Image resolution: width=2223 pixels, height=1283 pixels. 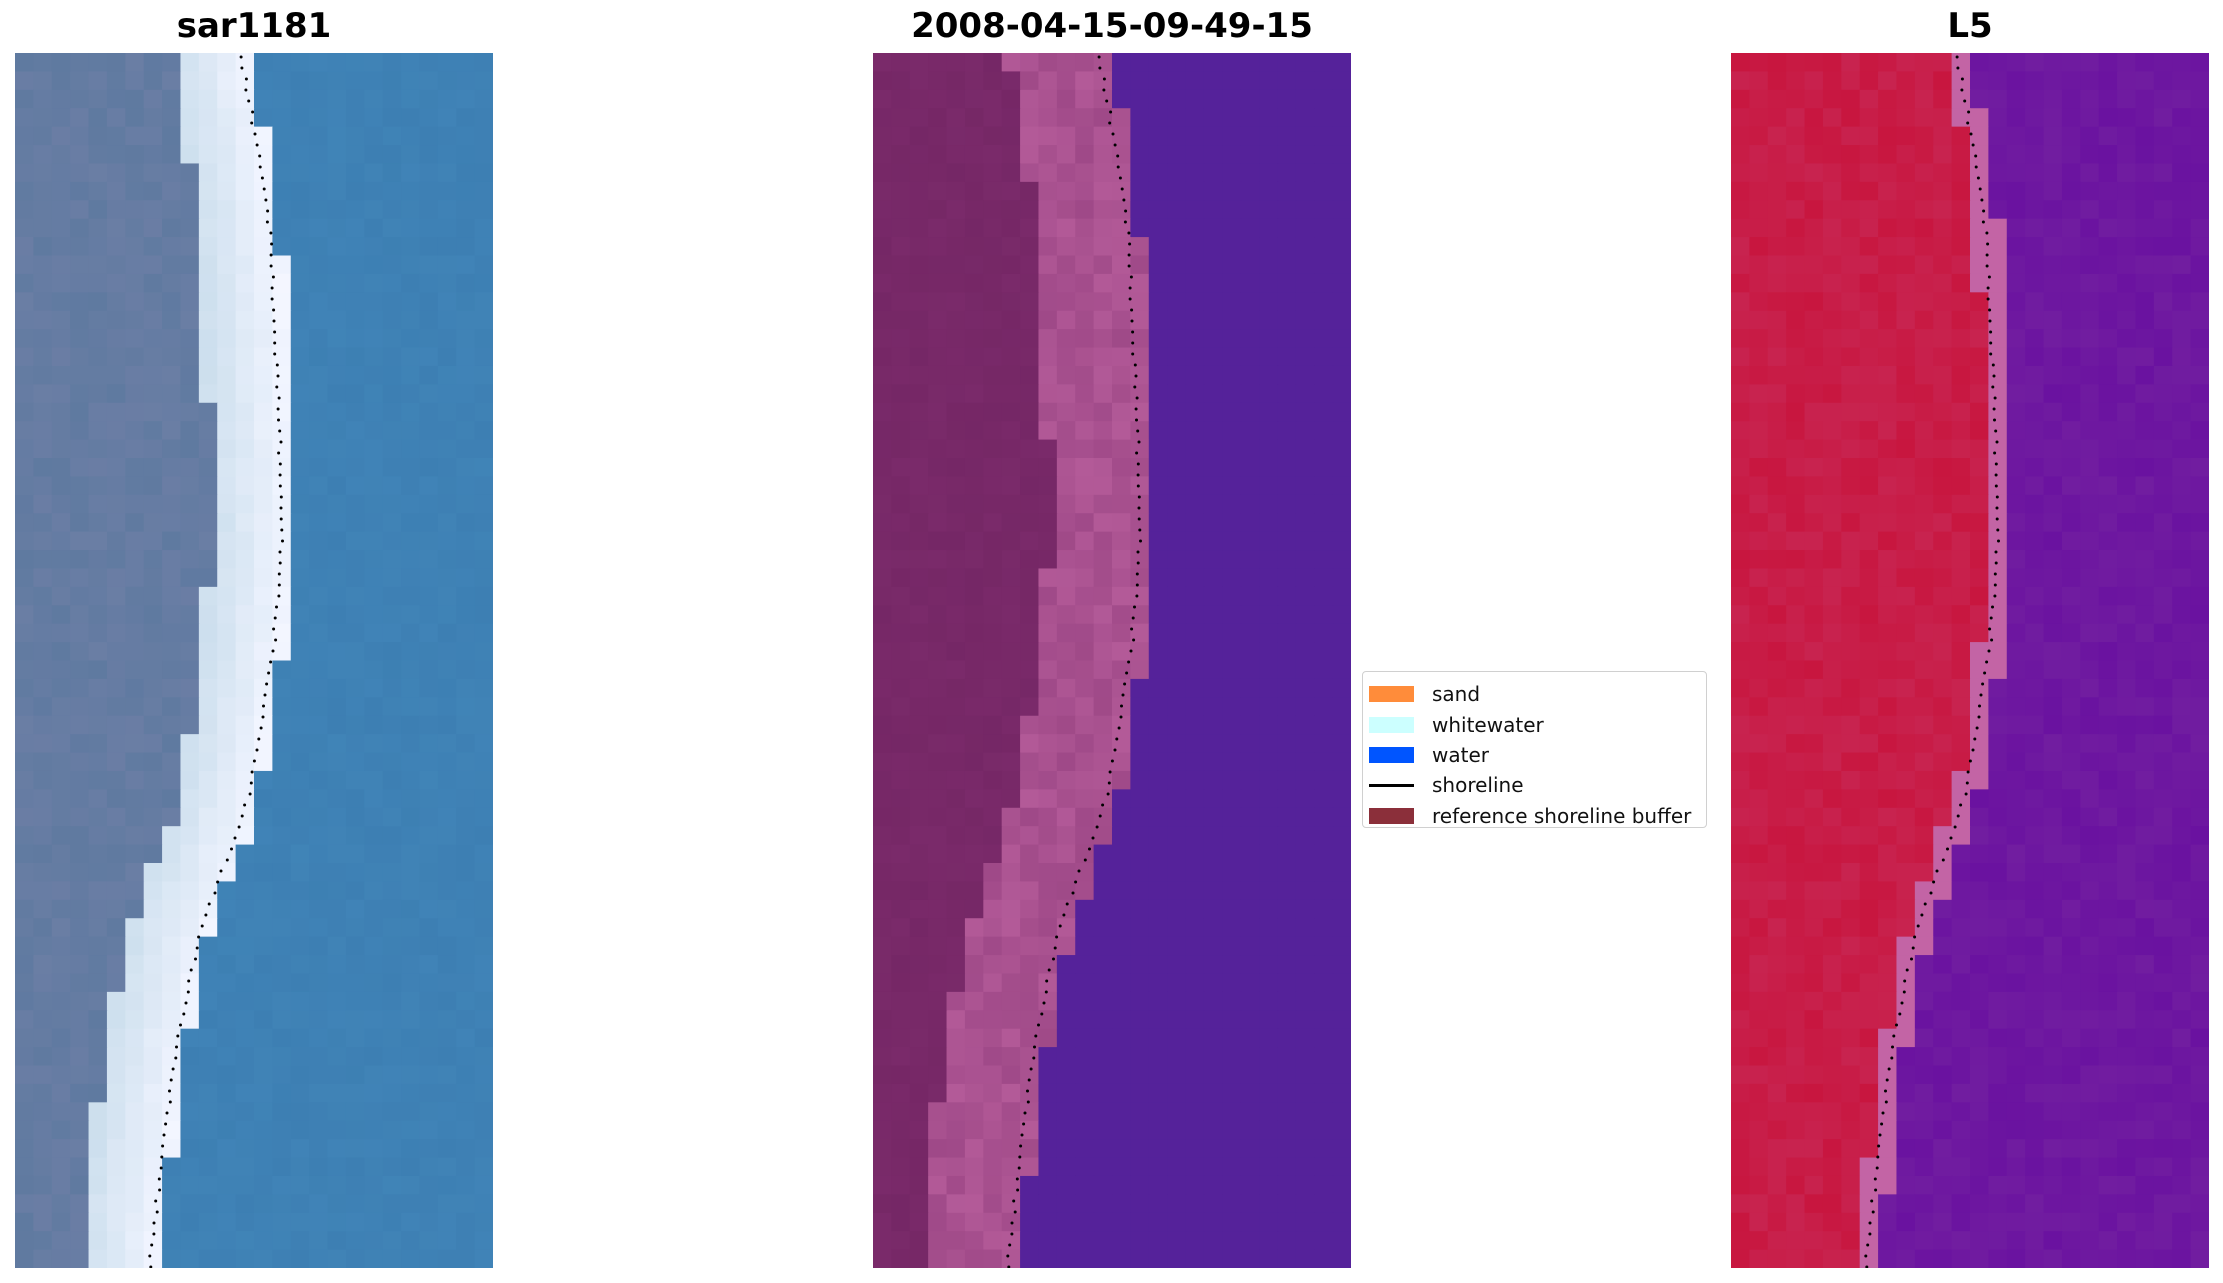 I want to click on legend-item-water: water, so click(x=1537, y=755).